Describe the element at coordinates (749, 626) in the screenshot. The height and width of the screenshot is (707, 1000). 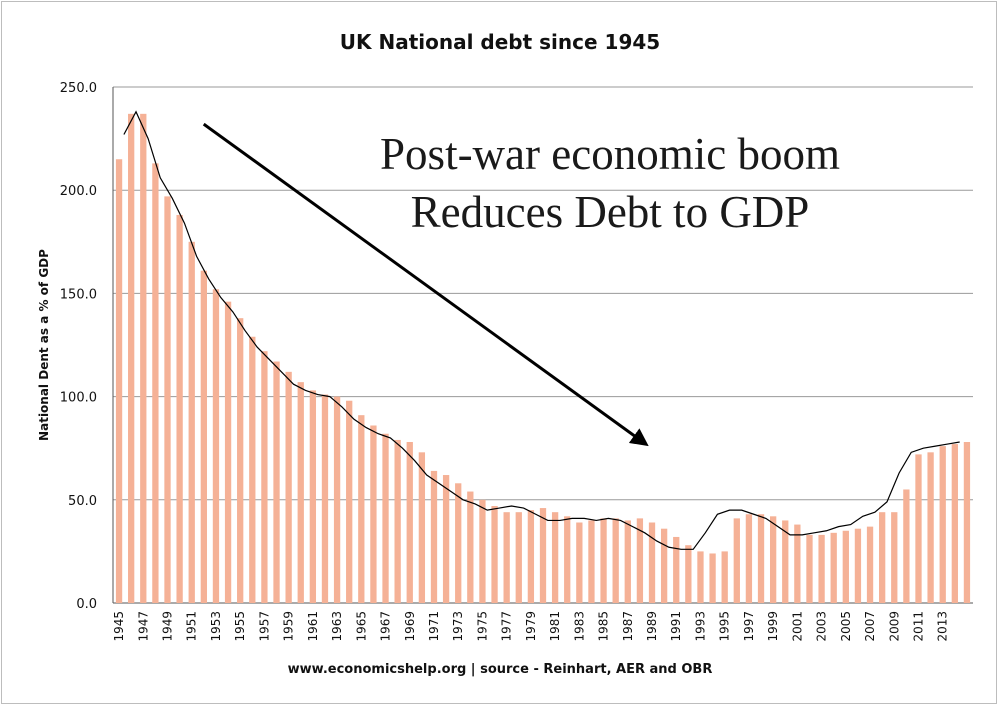
I see `x-tick-label: 1997` at that location.